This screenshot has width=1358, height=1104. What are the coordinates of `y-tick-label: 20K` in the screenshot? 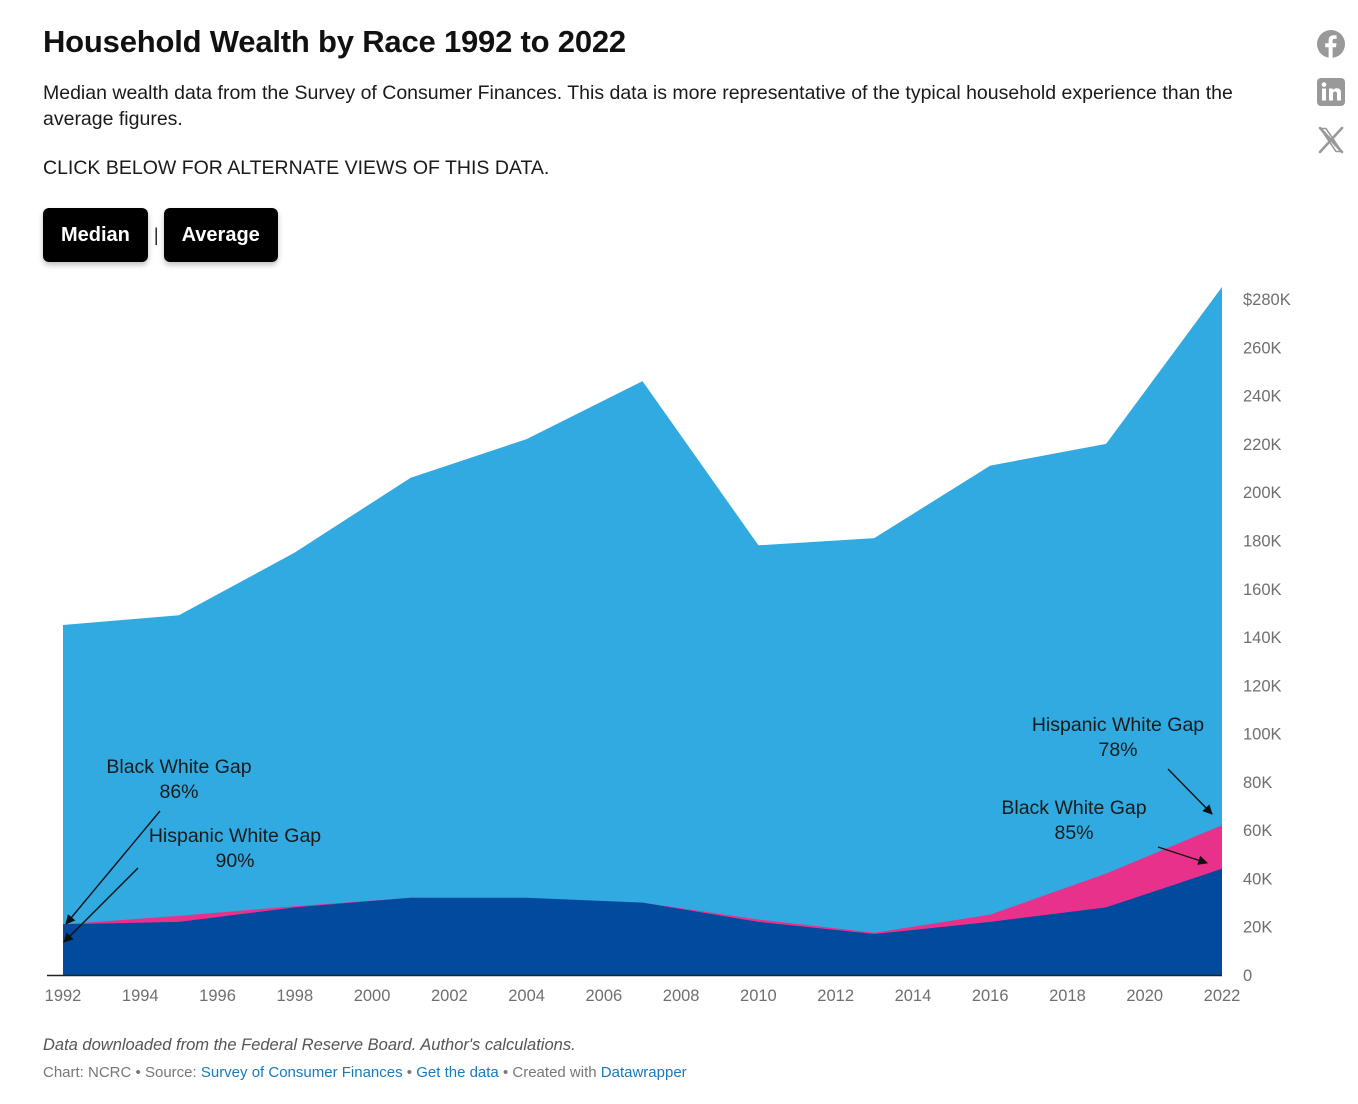 It's located at (1257, 928).